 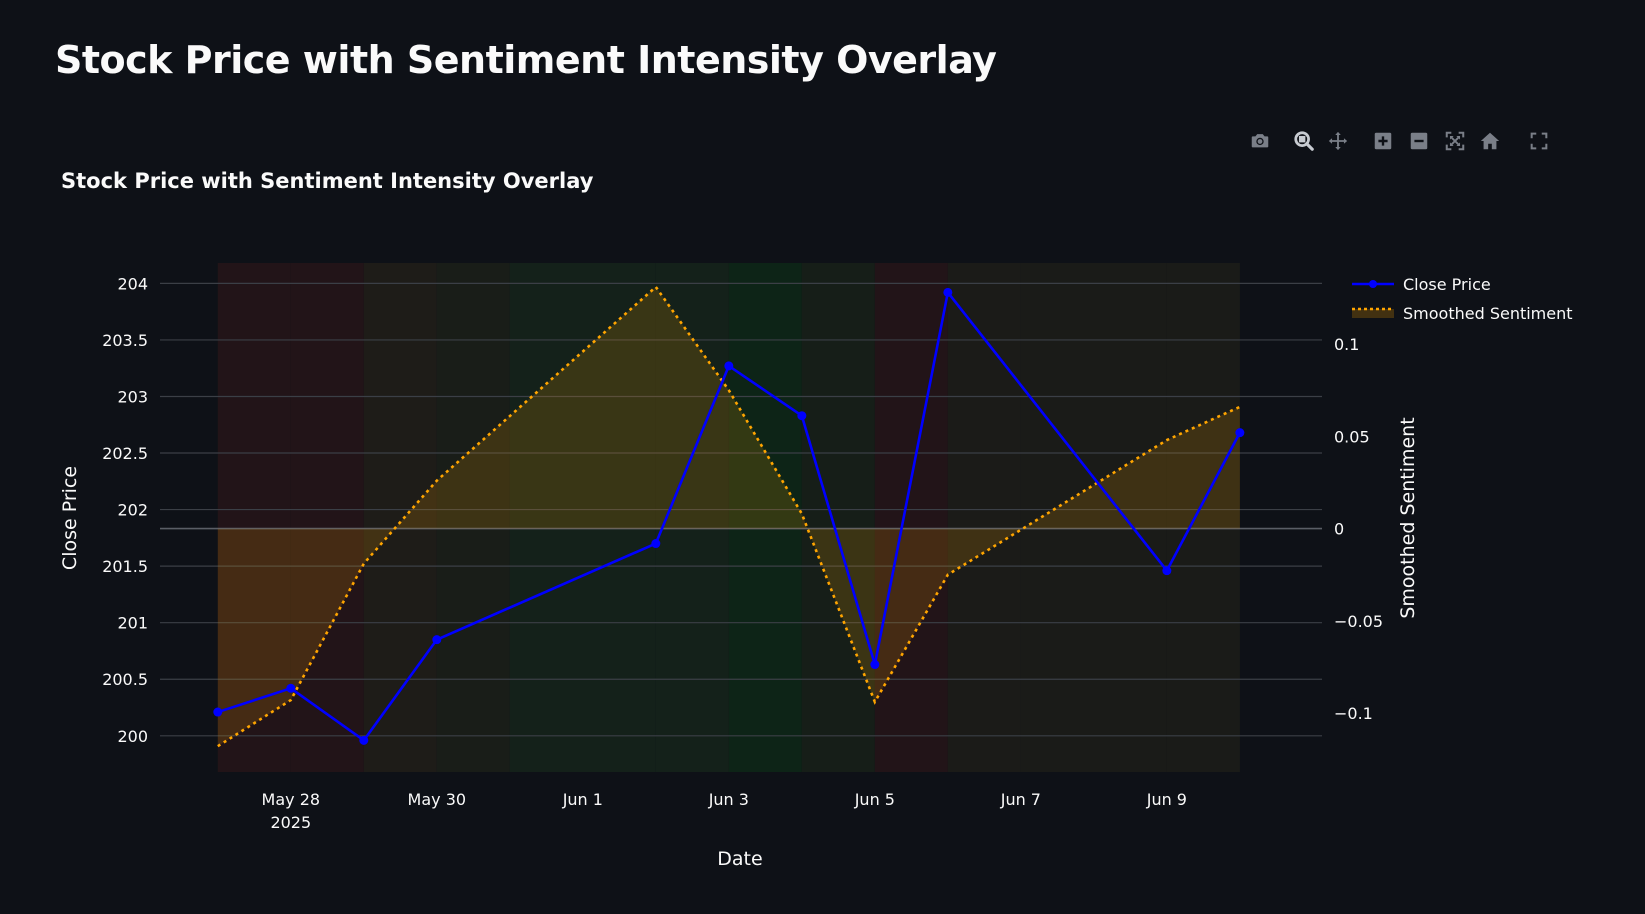 What do you see at coordinates (132, 283) in the screenshot?
I see `y-tick-label: 204` at bounding box center [132, 283].